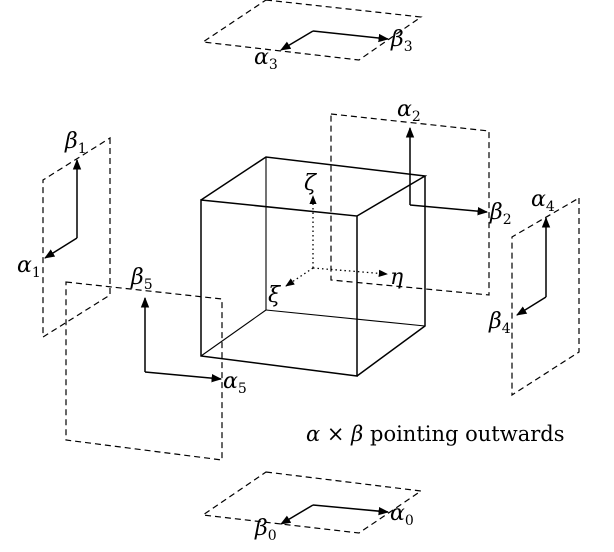  Describe the element at coordinates (402, 515) in the screenshot. I see `alpha-0-label: α0` at that location.